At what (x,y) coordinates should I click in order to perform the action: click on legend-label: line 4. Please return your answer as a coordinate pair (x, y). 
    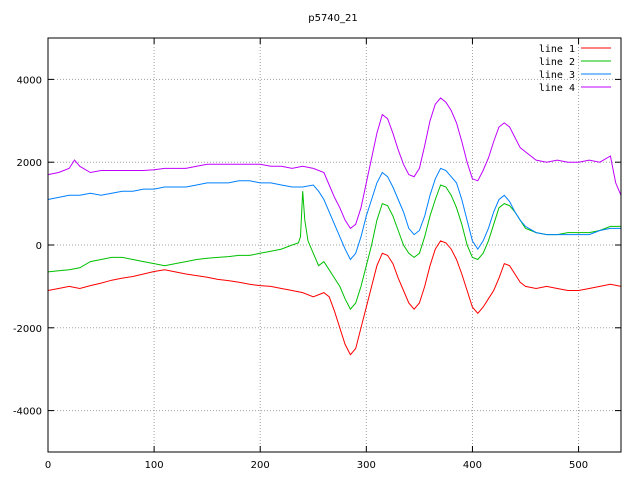
    Looking at the image, I should click on (557, 88).